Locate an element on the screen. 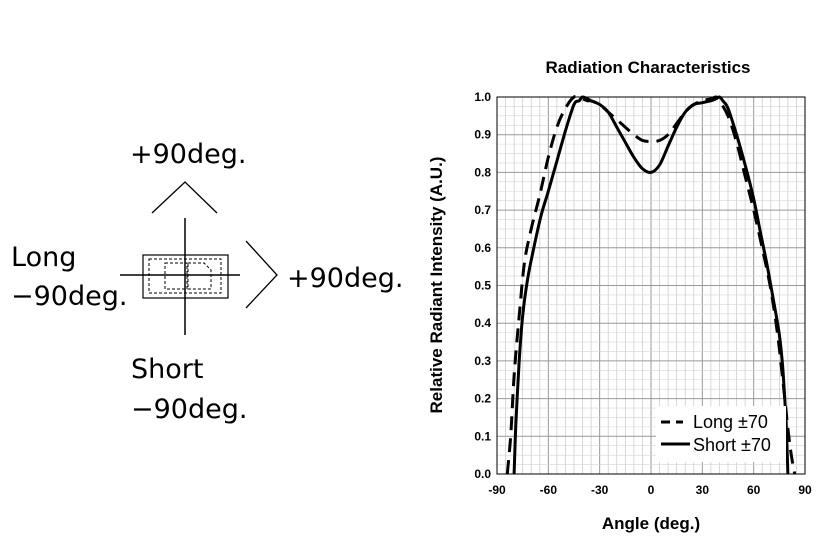 This screenshot has height=551, width=838. package-outline is located at coordinates (185, 276).